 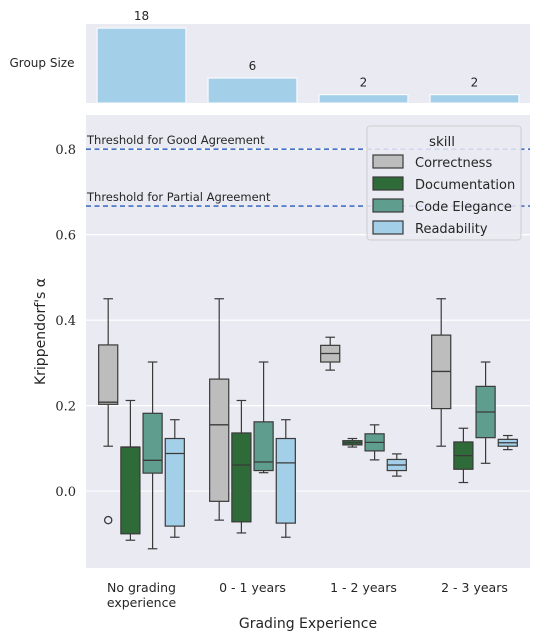 What do you see at coordinates (451, 229) in the screenshot?
I see `legend-label-readability: Readability` at bounding box center [451, 229].